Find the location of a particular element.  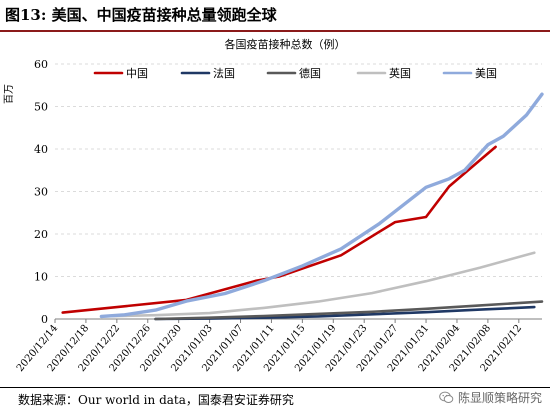

y-tick-label: 40 is located at coordinates (41, 149).